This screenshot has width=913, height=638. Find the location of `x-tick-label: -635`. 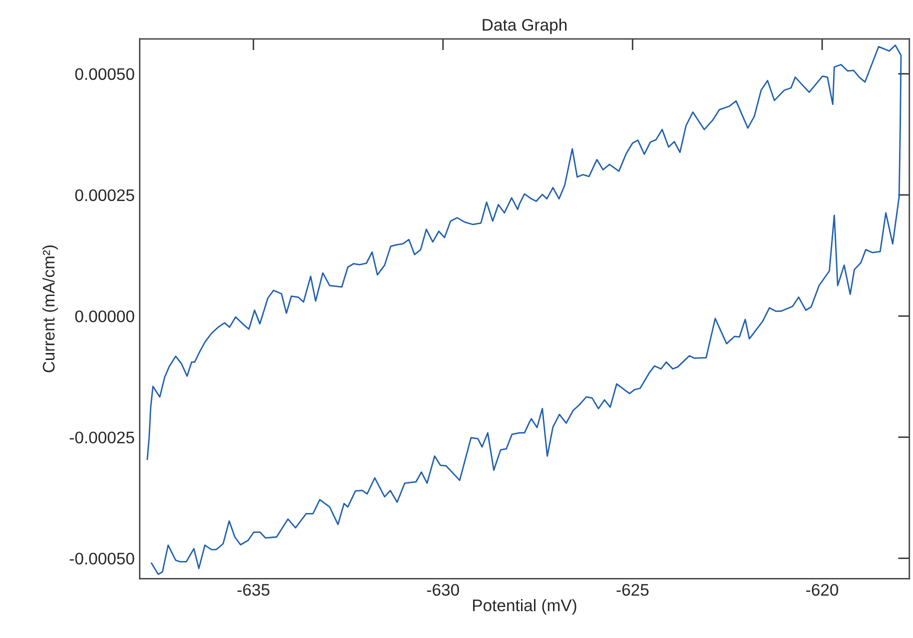

x-tick-label: -635 is located at coordinates (253, 590).